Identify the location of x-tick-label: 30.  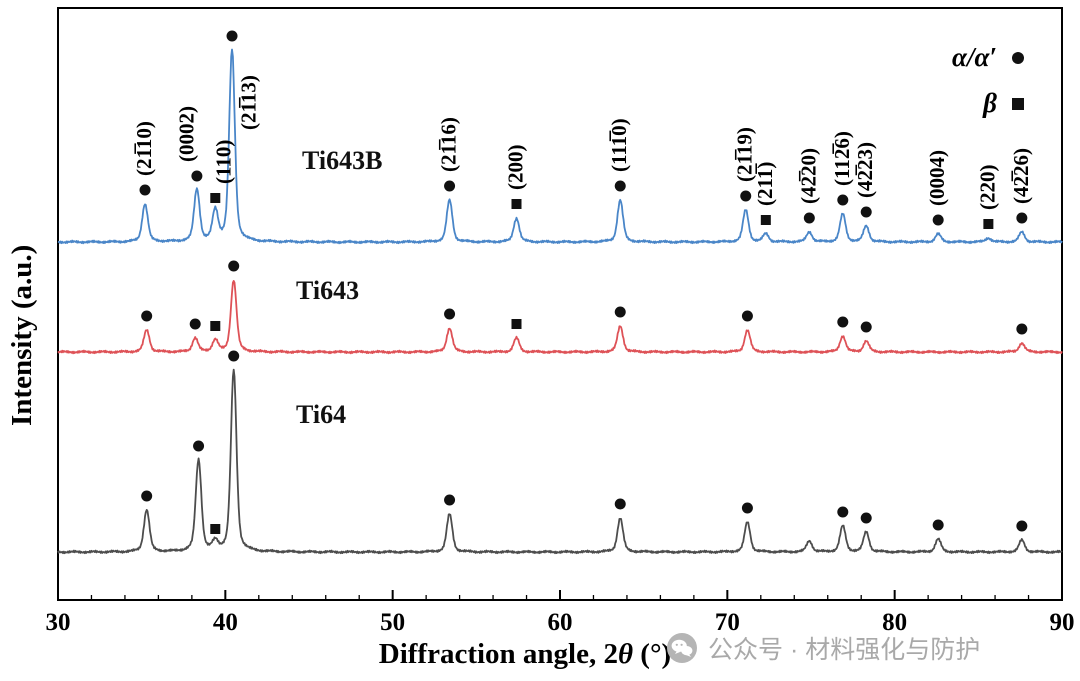
(58, 622).